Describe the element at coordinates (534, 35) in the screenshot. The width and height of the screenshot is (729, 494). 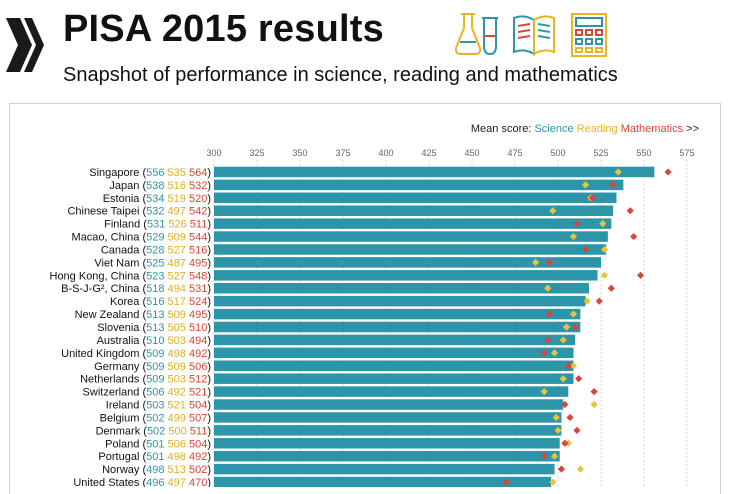
I see `book-icon` at that location.